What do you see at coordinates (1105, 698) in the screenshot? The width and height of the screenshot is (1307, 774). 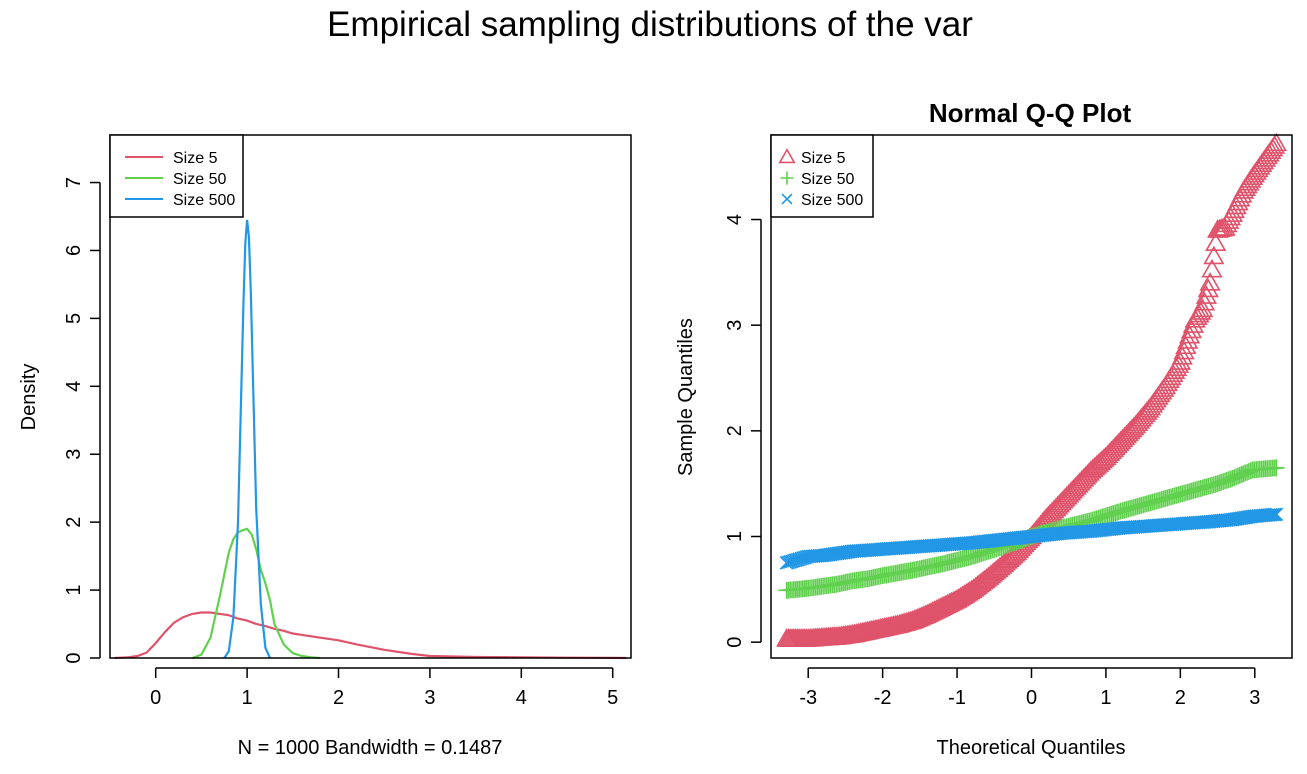 I see `qq-x-tick-label: 1` at bounding box center [1105, 698].